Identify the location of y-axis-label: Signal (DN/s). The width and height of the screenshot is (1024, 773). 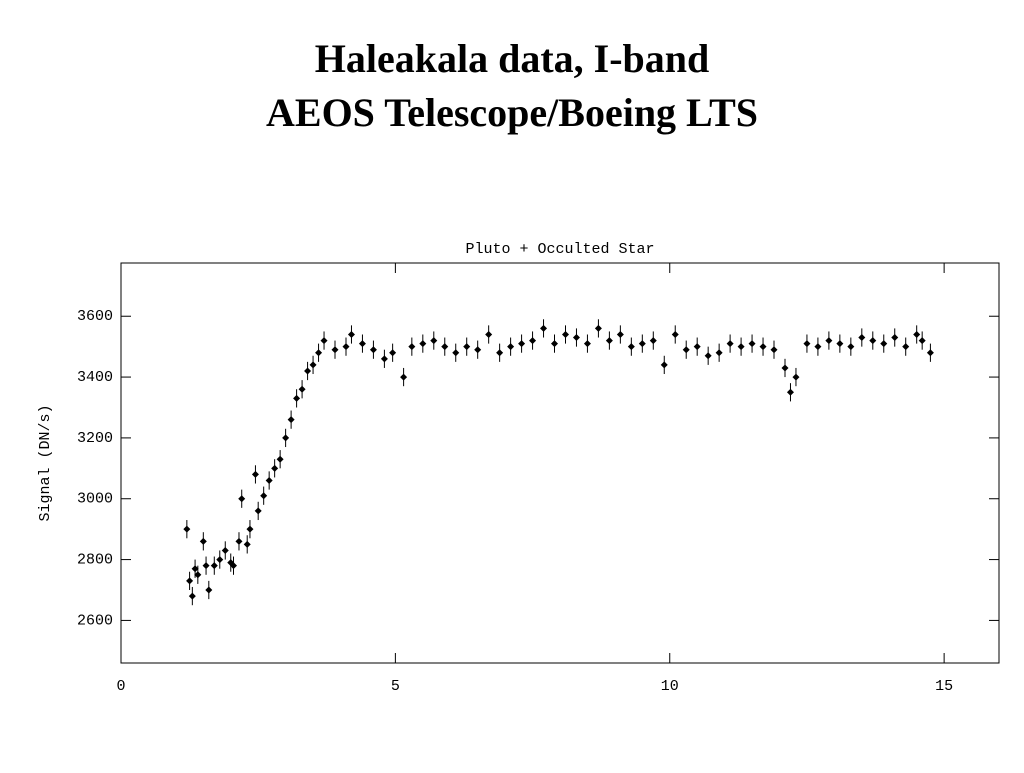
(45, 462).